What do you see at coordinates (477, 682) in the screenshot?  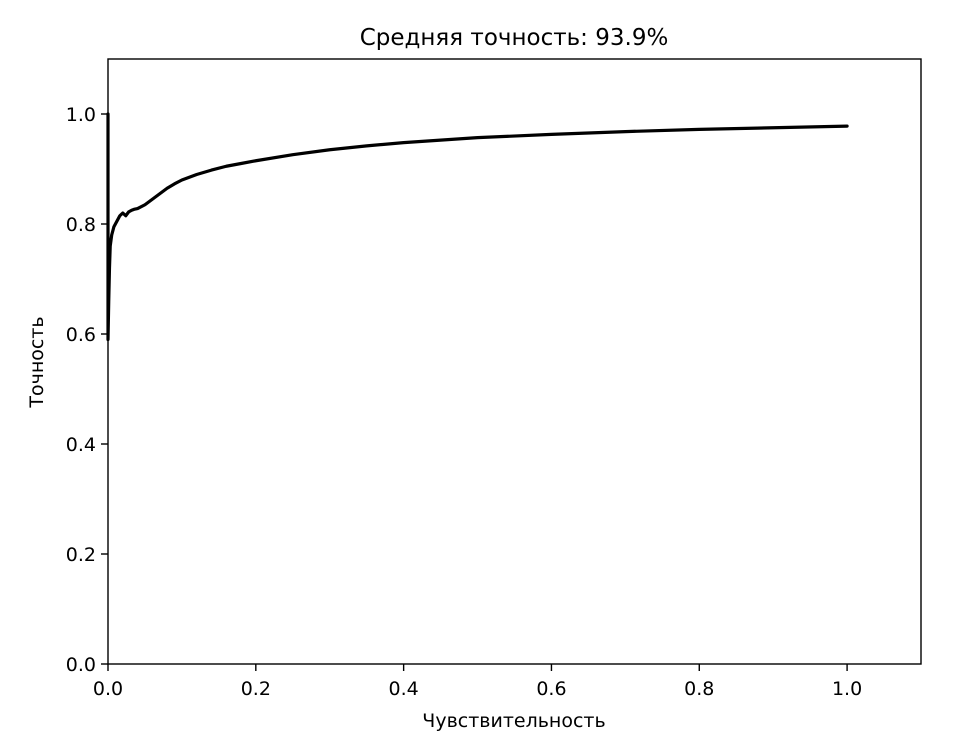 I see `x-axis: 0.0 0.2 0.4 0.6 0.8 1.0` at bounding box center [477, 682].